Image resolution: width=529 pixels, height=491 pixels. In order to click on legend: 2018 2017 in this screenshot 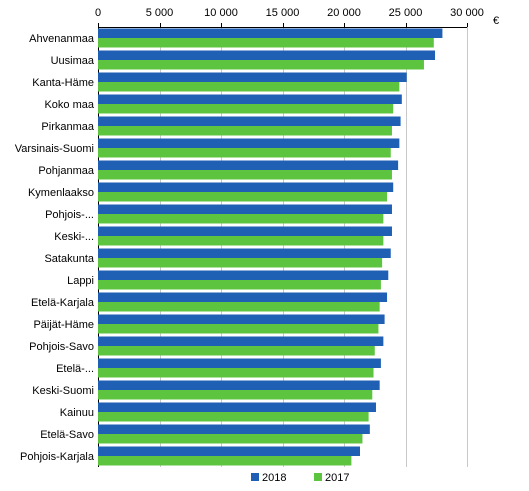, I will do `click(300, 478)`.